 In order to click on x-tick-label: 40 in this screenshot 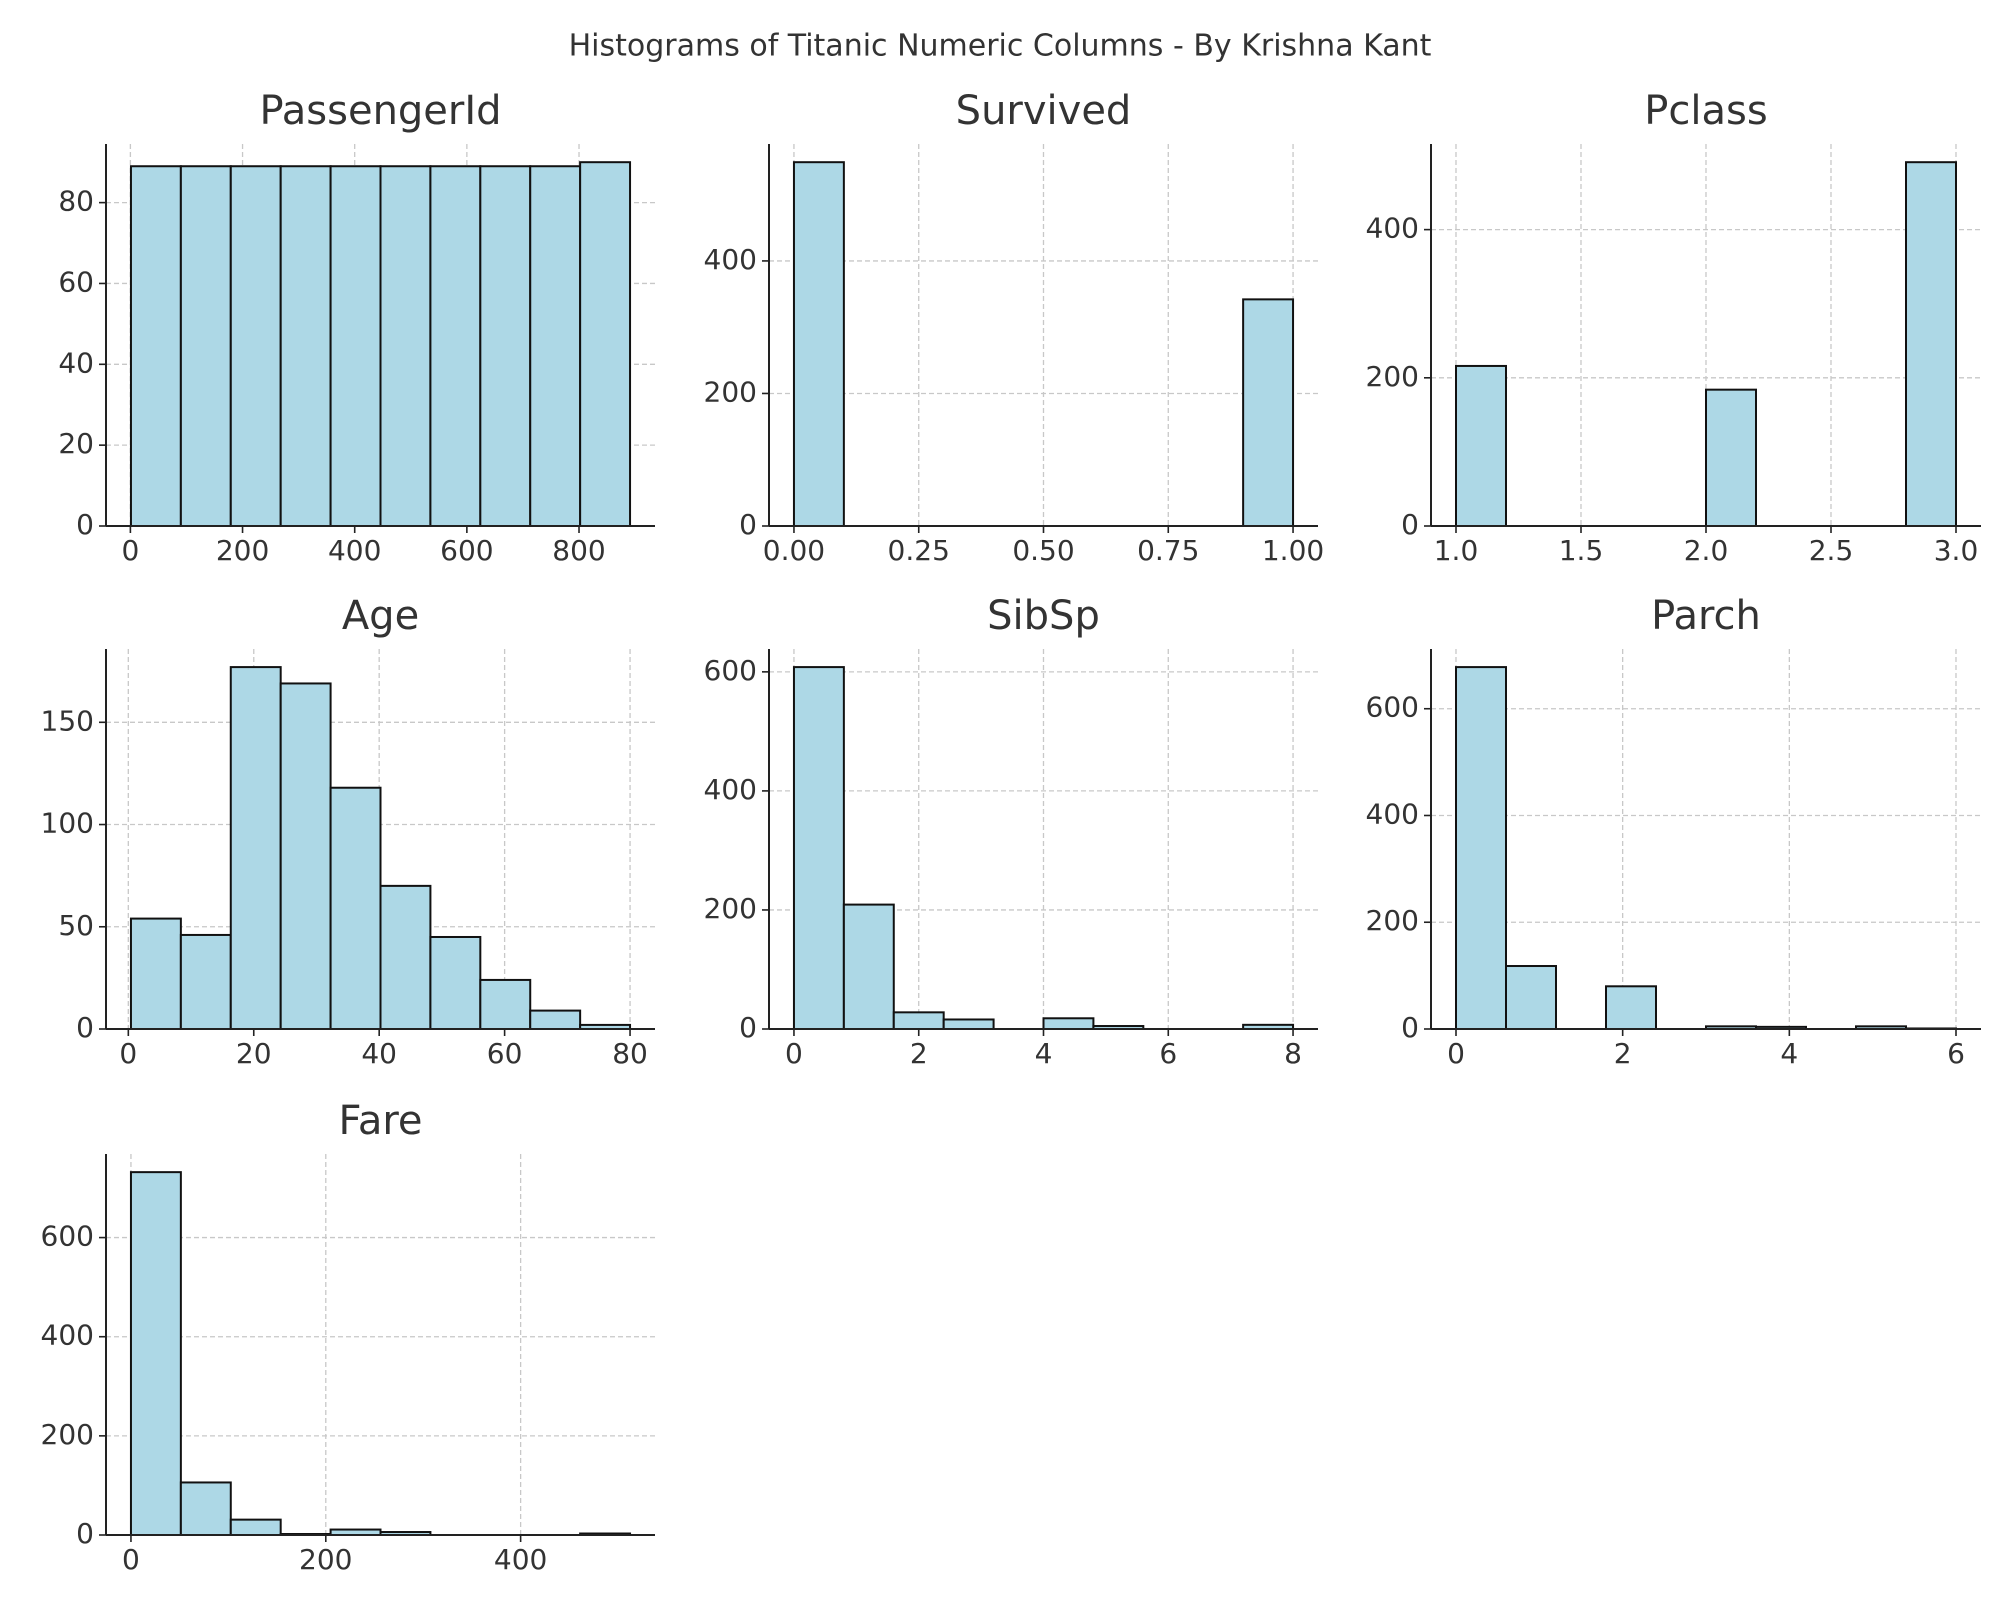, I will do `click(379, 1053)`.